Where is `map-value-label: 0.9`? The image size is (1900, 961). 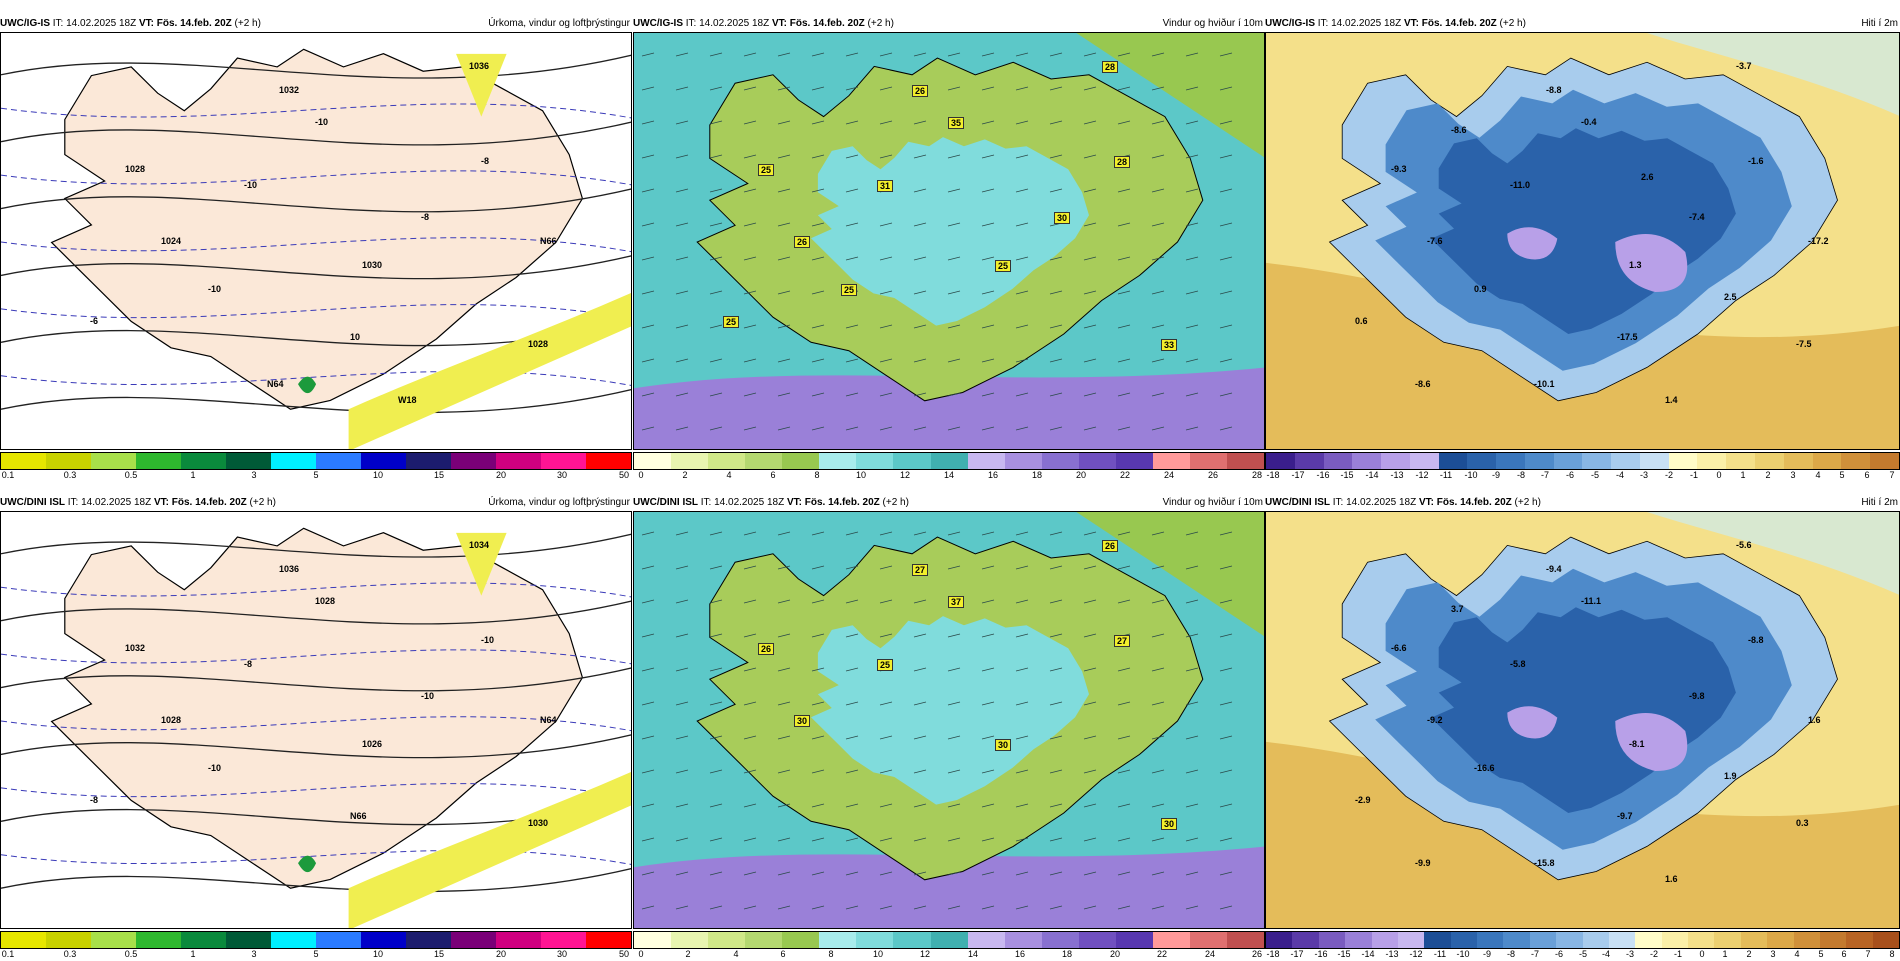
map-value-label: 0.9 is located at coordinates (1480, 289).